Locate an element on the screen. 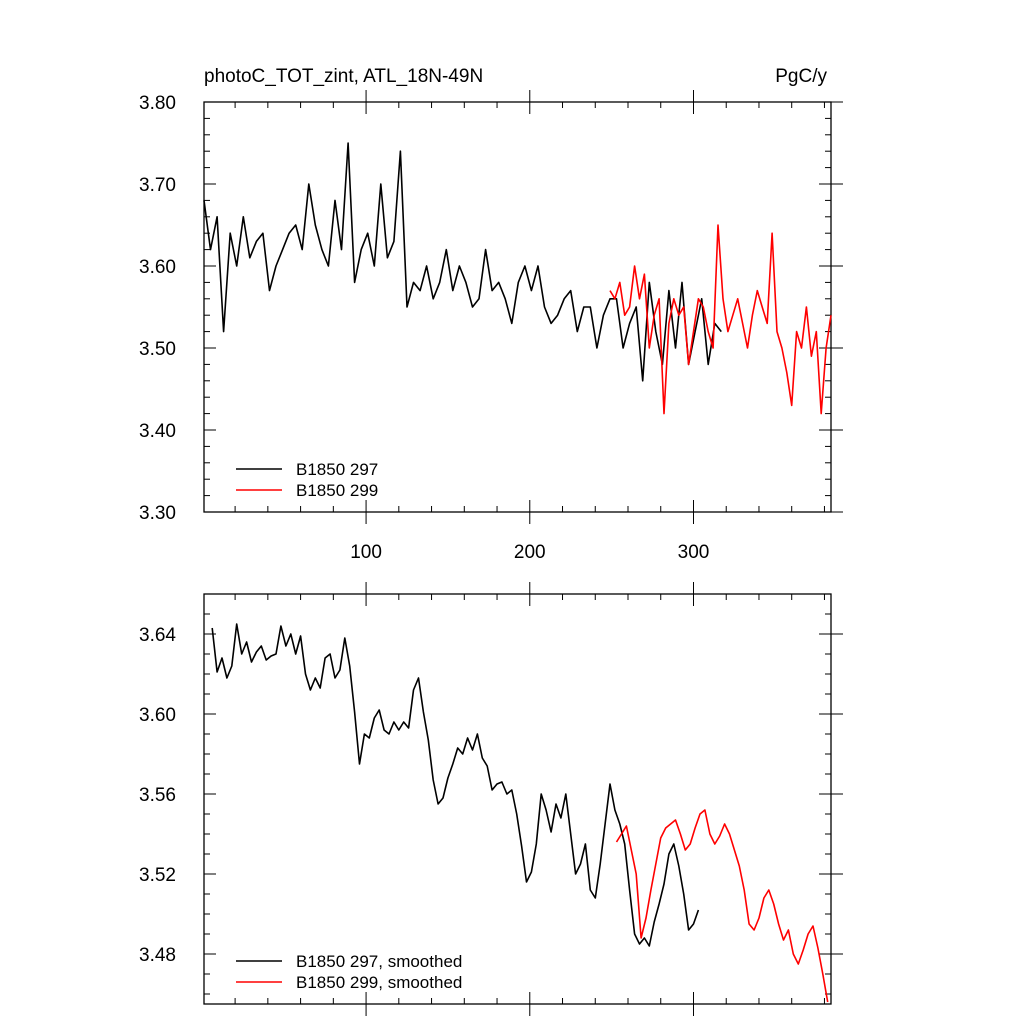 The width and height of the screenshot is (1024, 1024). y-tick-label: 3.56 is located at coordinates (157, 795).